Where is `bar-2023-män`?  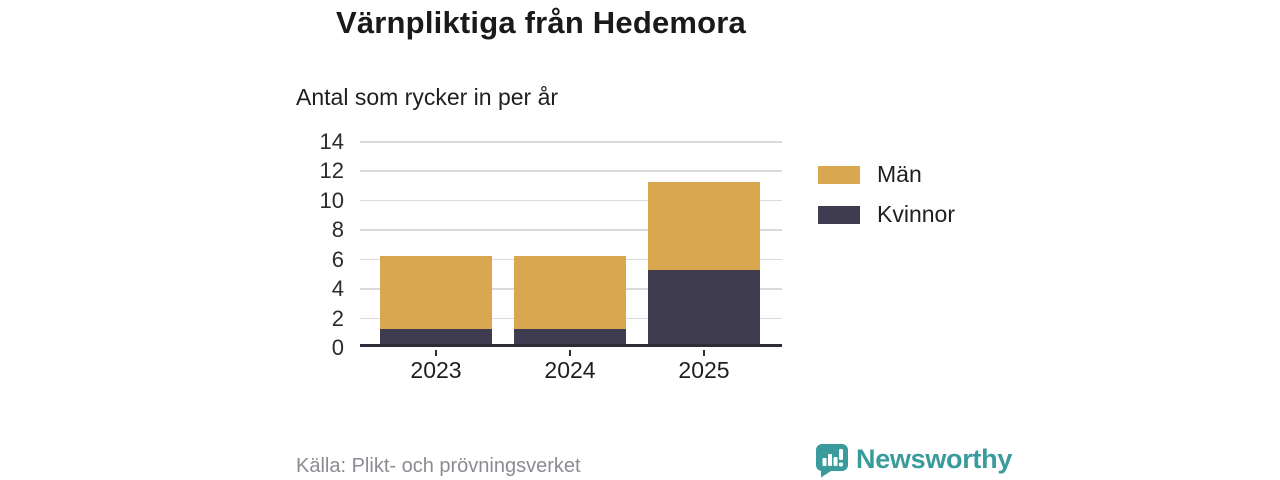 bar-2023-män is located at coordinates (436, 292).